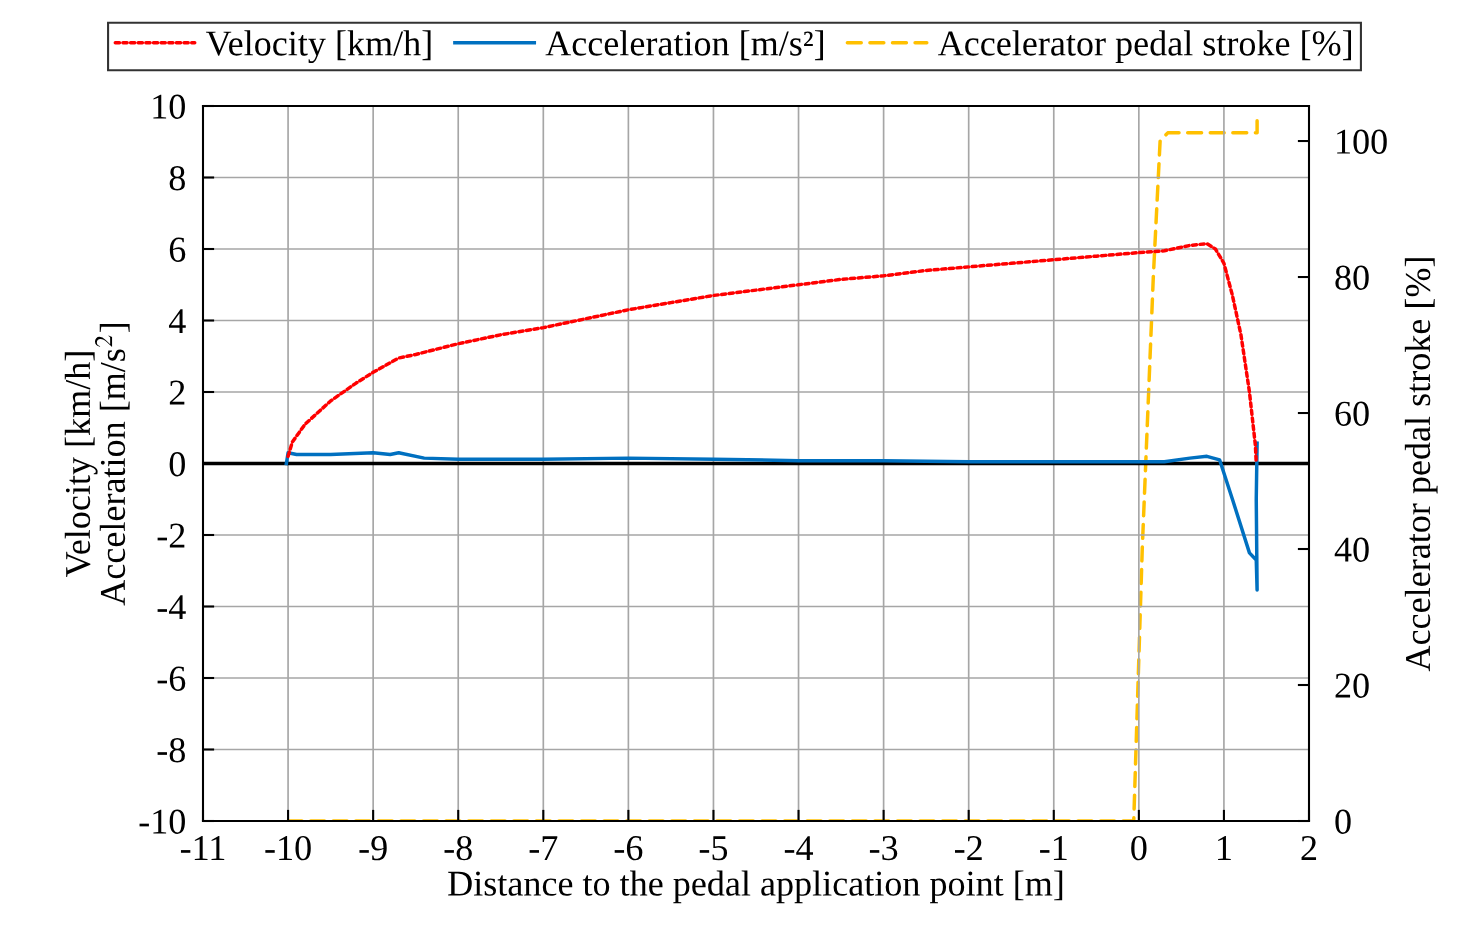 This screenshot has height=952, width=1469. I want to click on y-tick-label: 10, so click(169, 106).